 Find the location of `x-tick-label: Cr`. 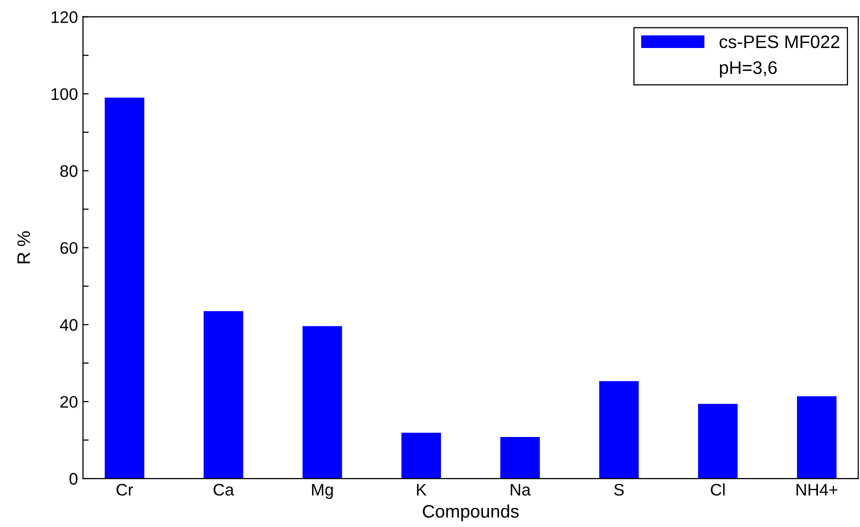

x-tick-label: Cr is located at coordinates (125, 490).